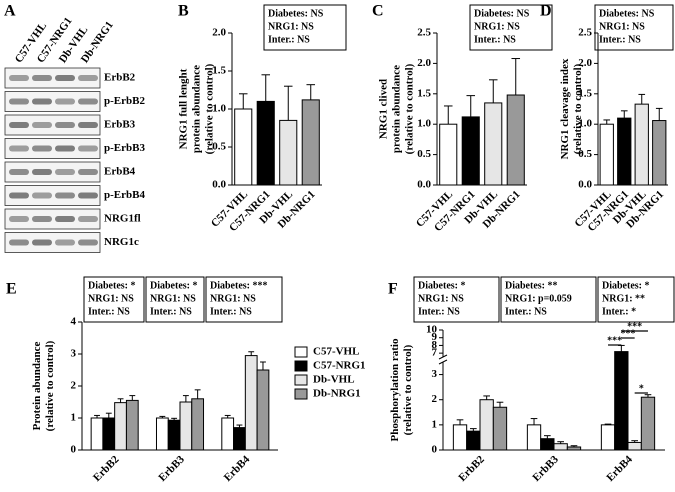  What do you see at coordinates (120, 172) in the screenshot?
I see `row-label: ErbB4` at bounding box center [120, 172].